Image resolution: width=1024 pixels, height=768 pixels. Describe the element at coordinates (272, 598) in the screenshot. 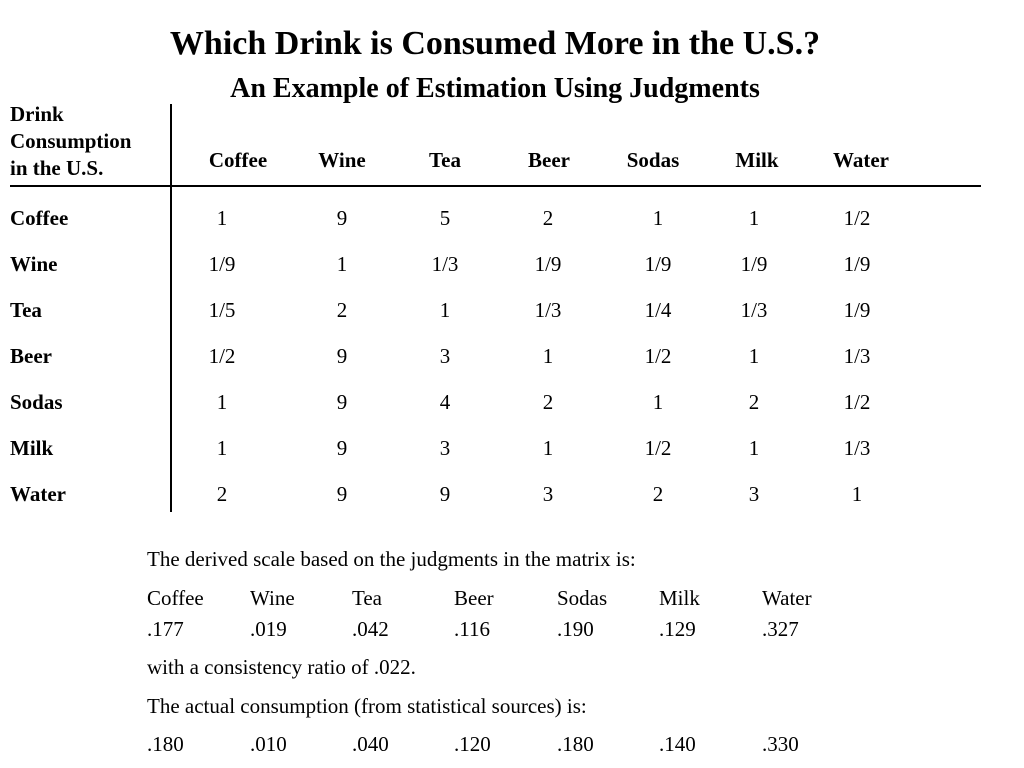

I see `derived-label: Wine` at that location.